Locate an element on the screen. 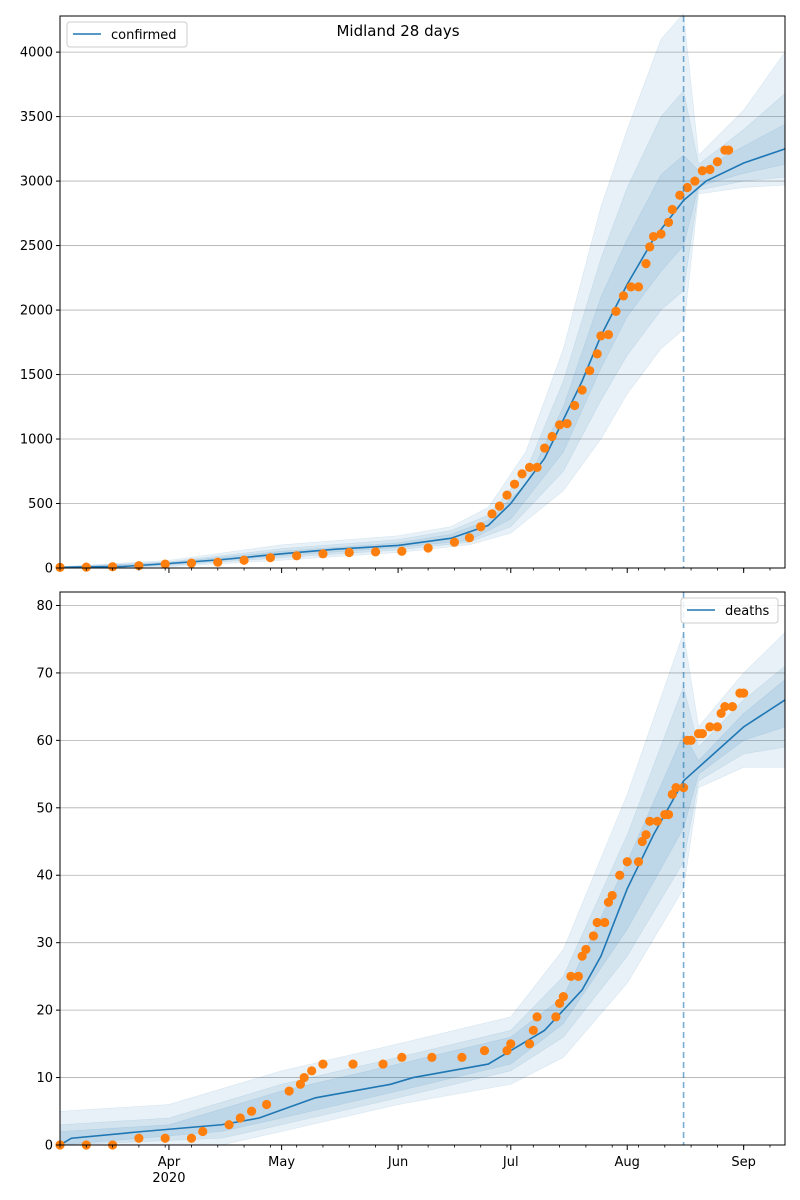  x-axis-confirmed is located at coordinates (415, 570).